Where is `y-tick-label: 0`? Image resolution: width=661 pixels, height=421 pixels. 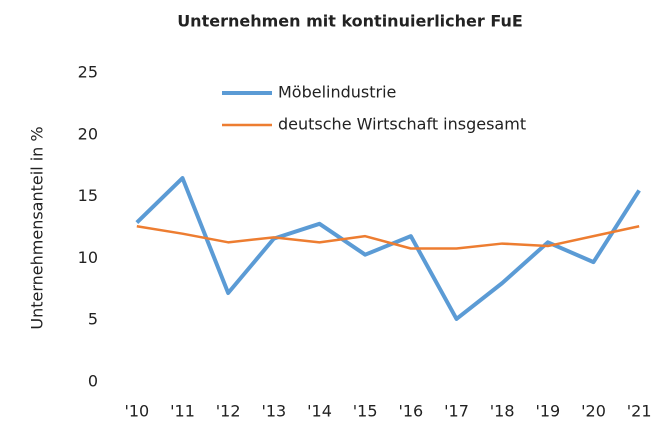
y-tick-label: 0 is located at coordinates (93, 381).